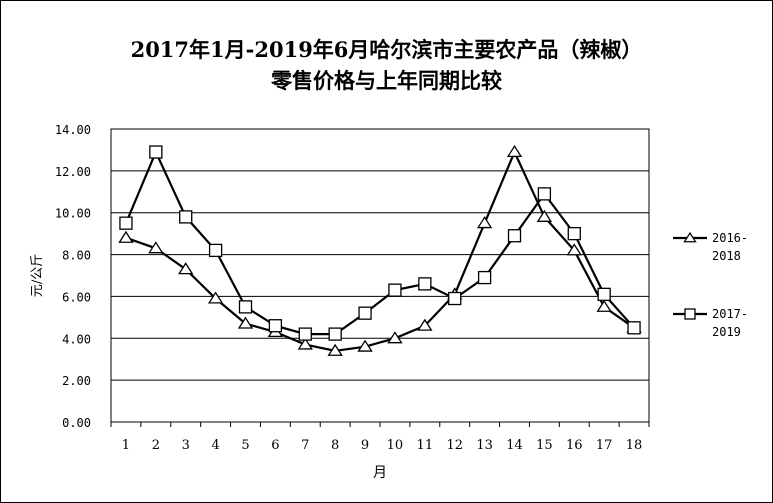 This screenshot has width=773, height=503. Describe the element at coordinates (186, 445) in the screenshot. I see `x-tick-label: 3` at that location.